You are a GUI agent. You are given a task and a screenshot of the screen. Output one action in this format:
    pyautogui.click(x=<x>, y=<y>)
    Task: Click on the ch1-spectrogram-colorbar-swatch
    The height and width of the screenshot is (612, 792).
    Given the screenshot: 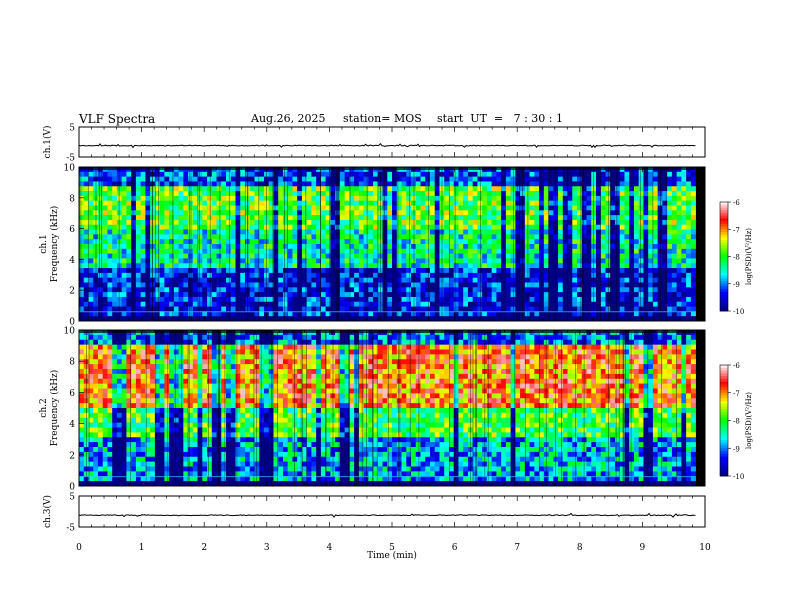 What is the action you would take?
    pyautogui.click(x=724, y=283)
    